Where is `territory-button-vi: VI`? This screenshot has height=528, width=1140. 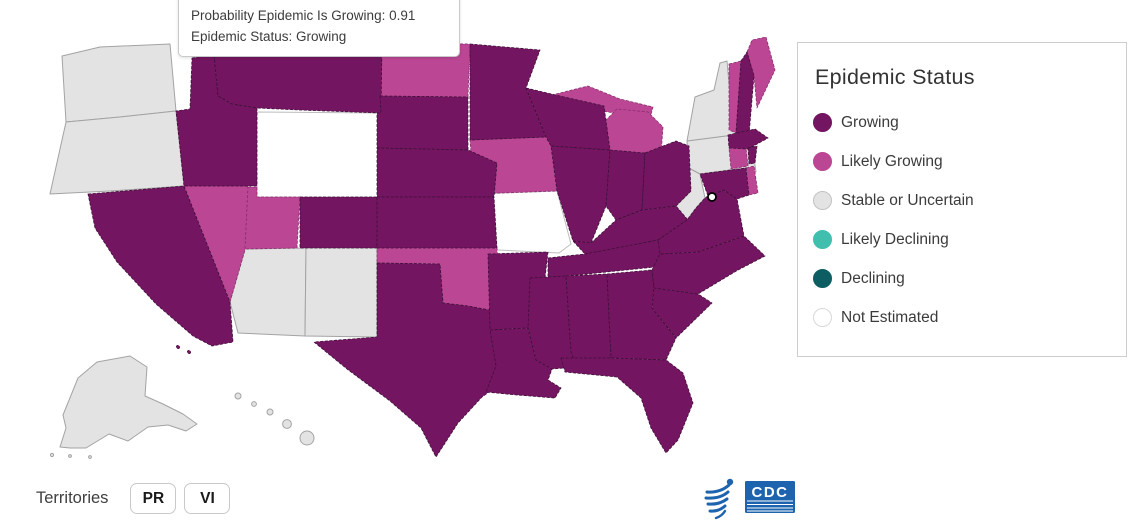
territory-button-vi: VI is located at coordinates (207, 498).